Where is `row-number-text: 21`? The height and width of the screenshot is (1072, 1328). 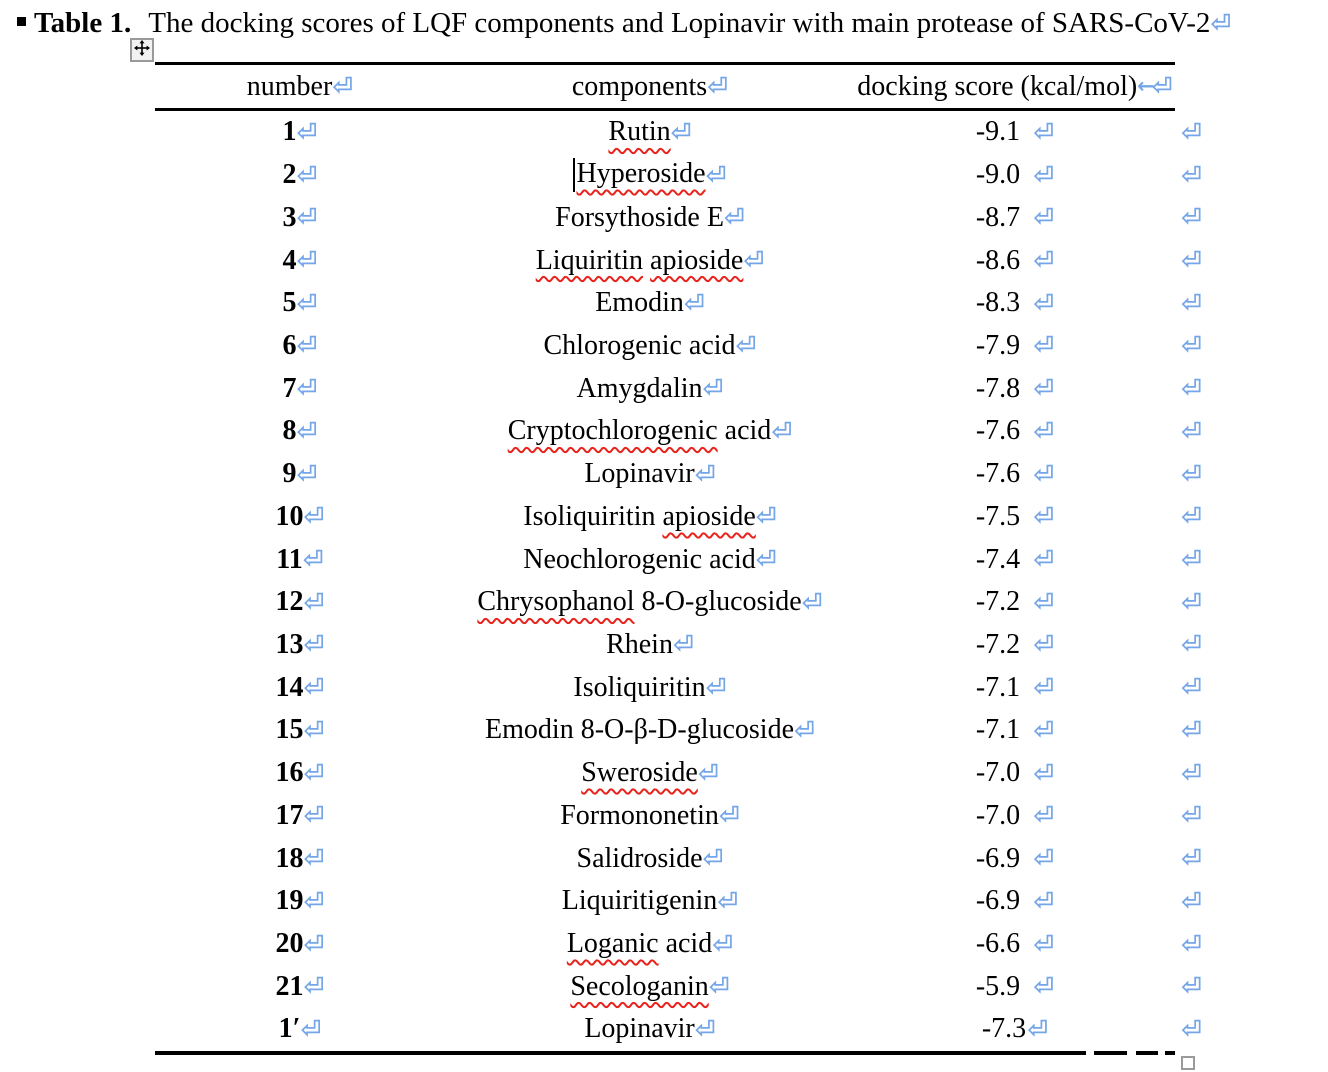 row-number-text: 21 is located at coordinates (289, 986).